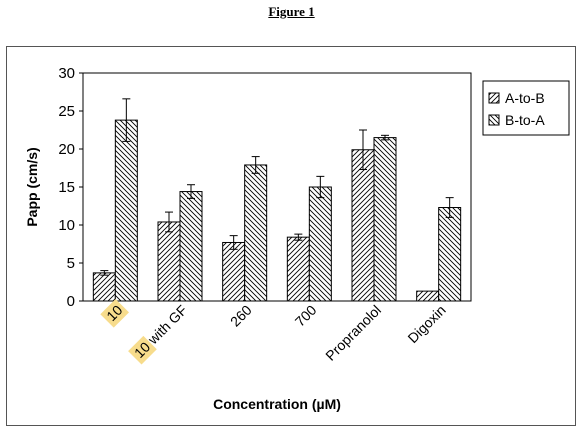 Image resolution: width=583 pixels, height=434 pixels. What do you see at coordinates (426, 324) in the screenshot?
I see `x-tick-label: Digoxin` at bounding box center [426, 324].